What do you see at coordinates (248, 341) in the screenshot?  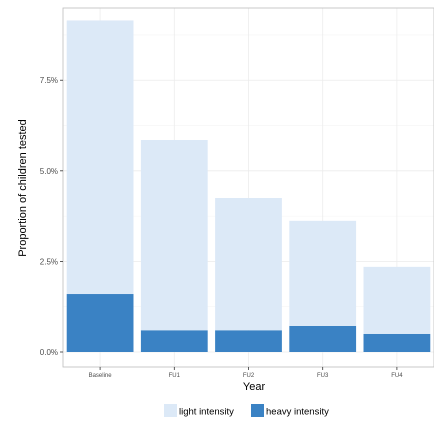 I see `bar-heavy-intensity-fu2` at bounding box center [248, 341].